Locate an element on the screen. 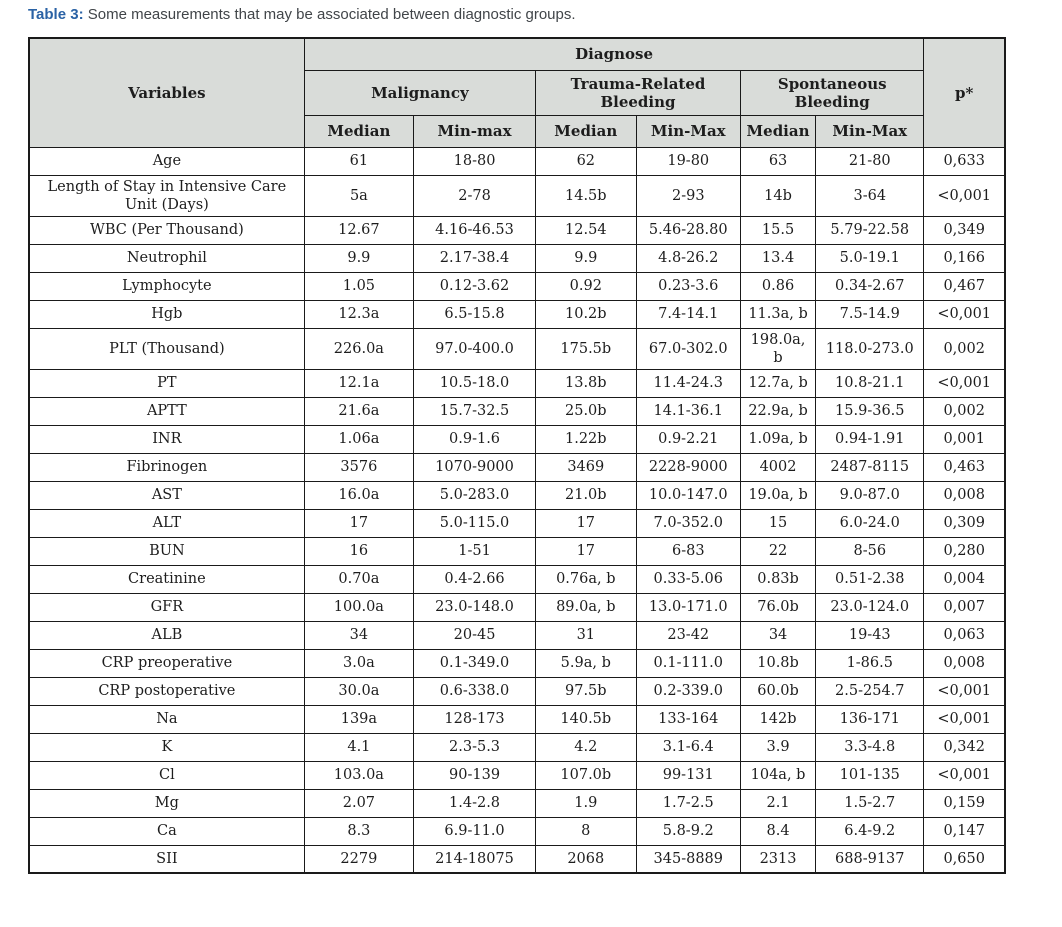  value-cell: 101-135 is located at coordinates (870, 775).